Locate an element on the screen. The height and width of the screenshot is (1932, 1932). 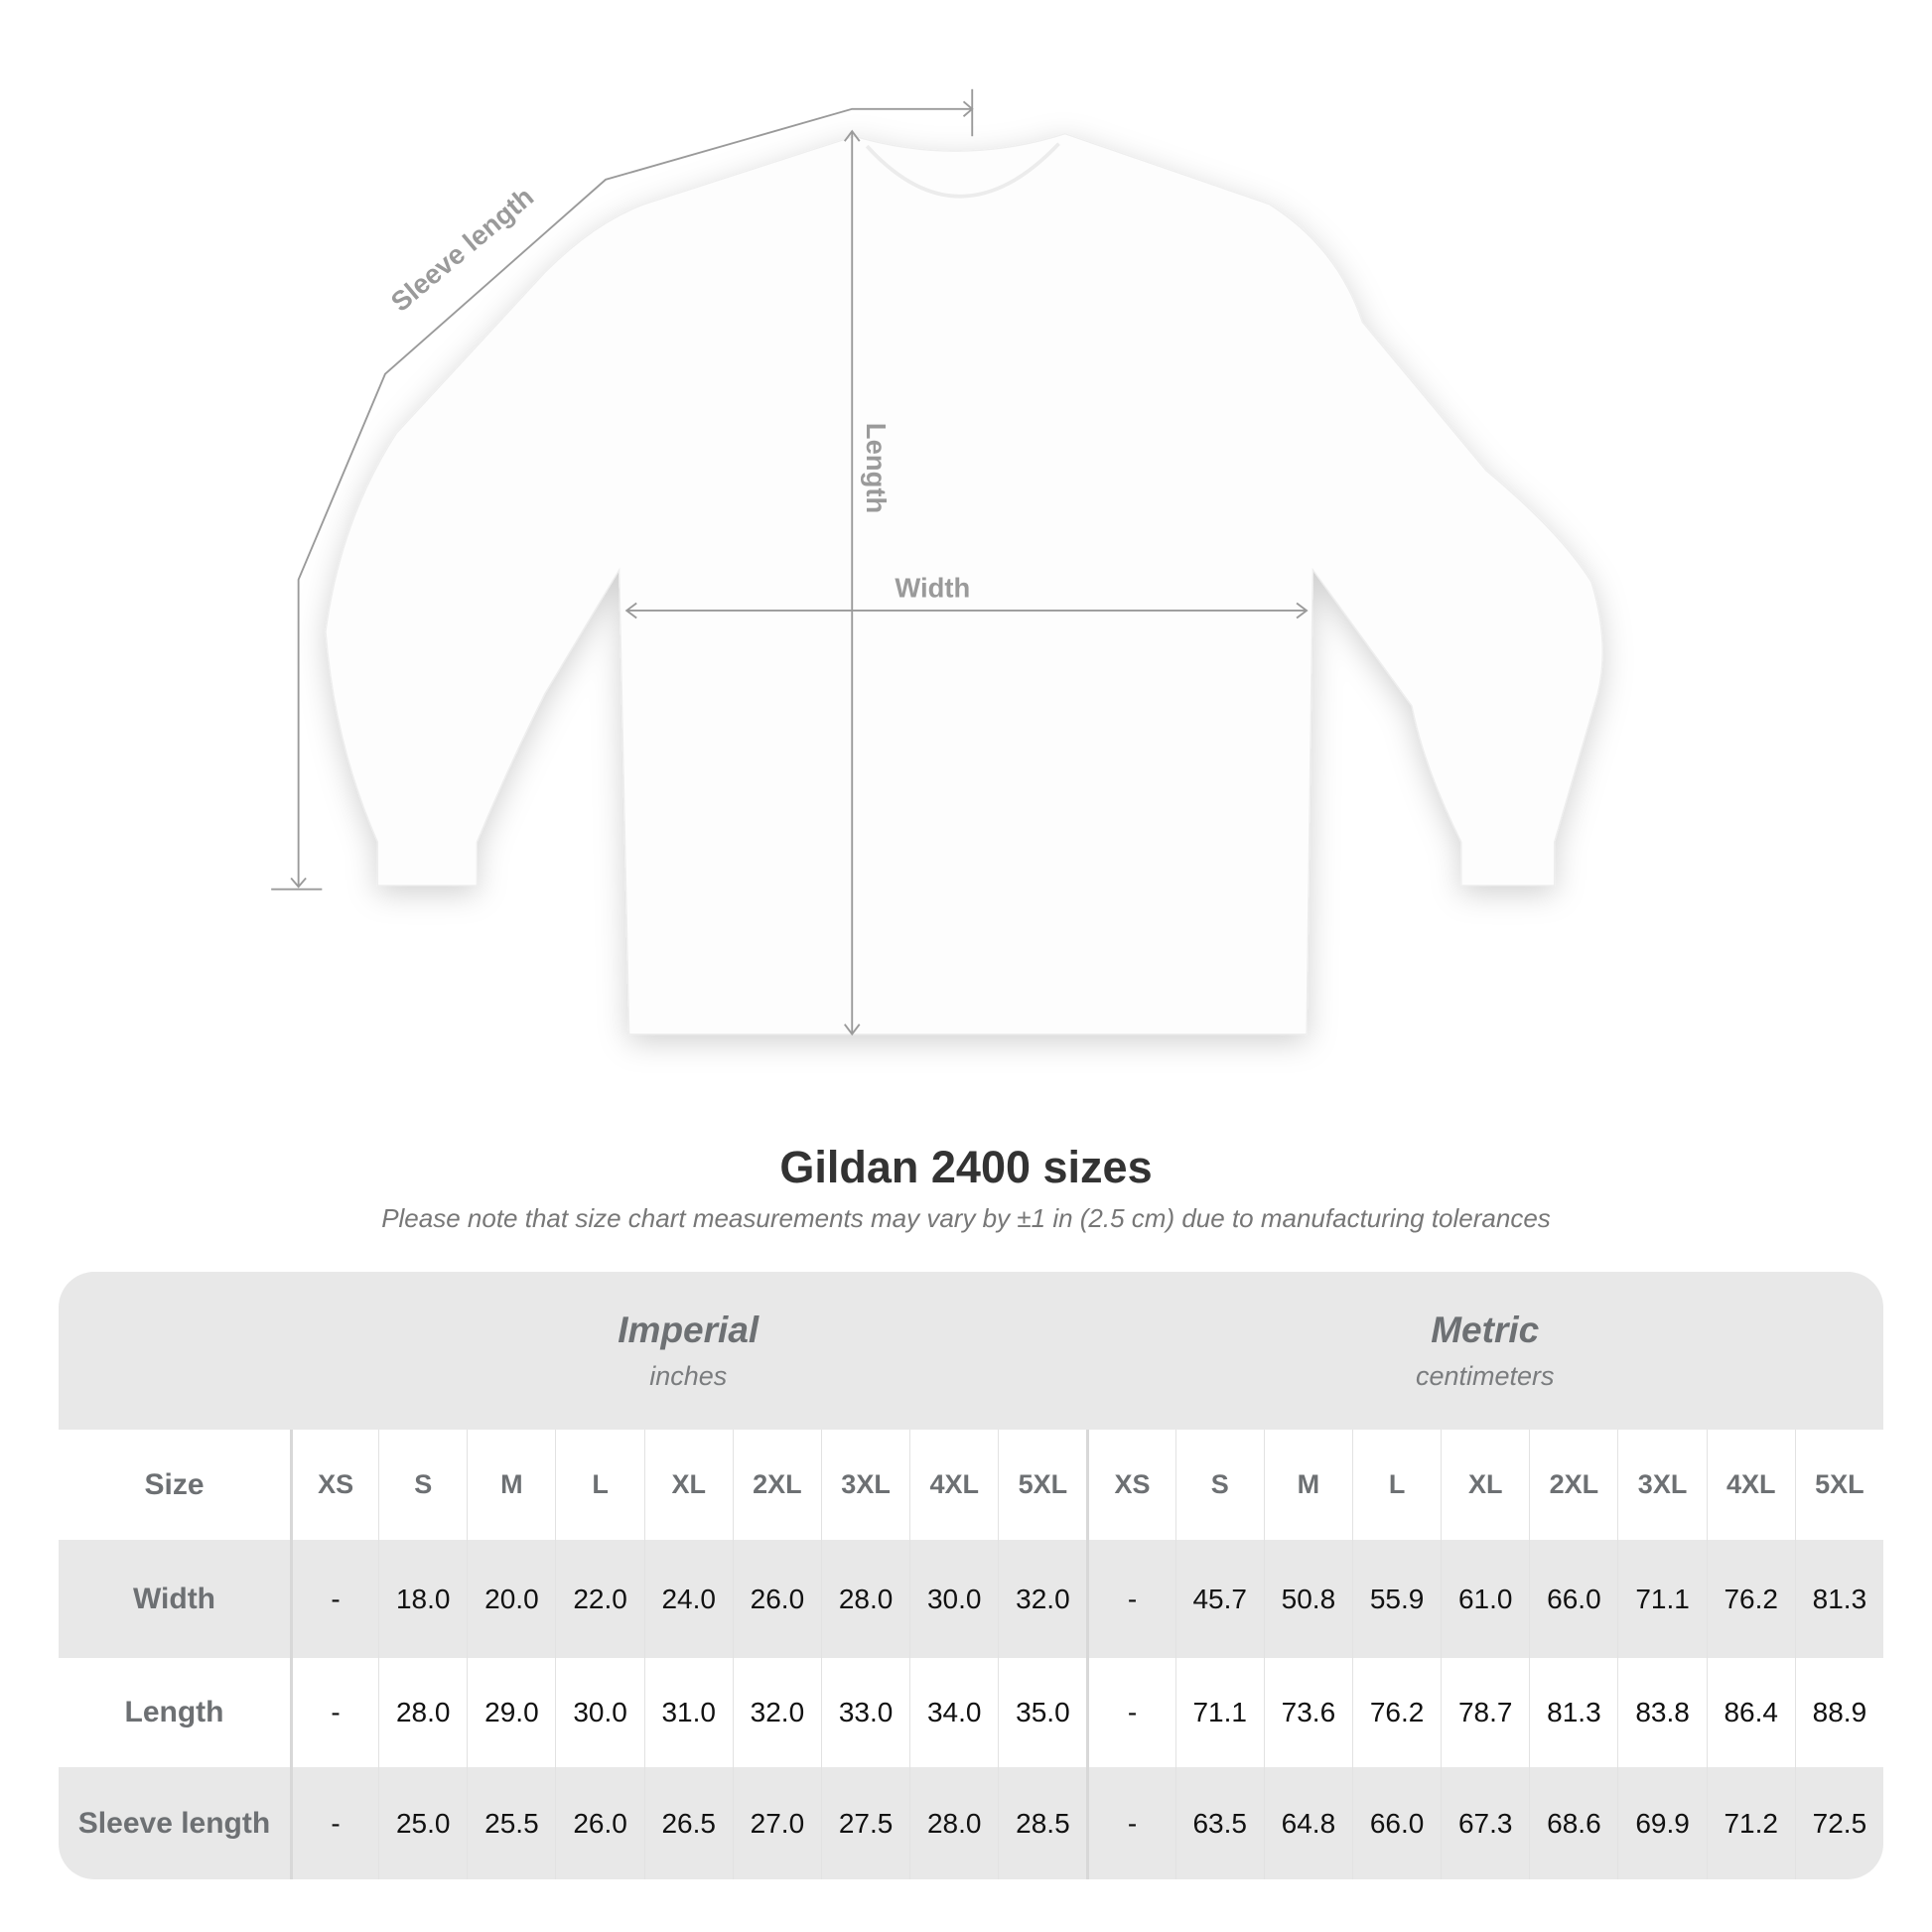
table-cell: 68.6 is located at coordinates (1573, 1823).